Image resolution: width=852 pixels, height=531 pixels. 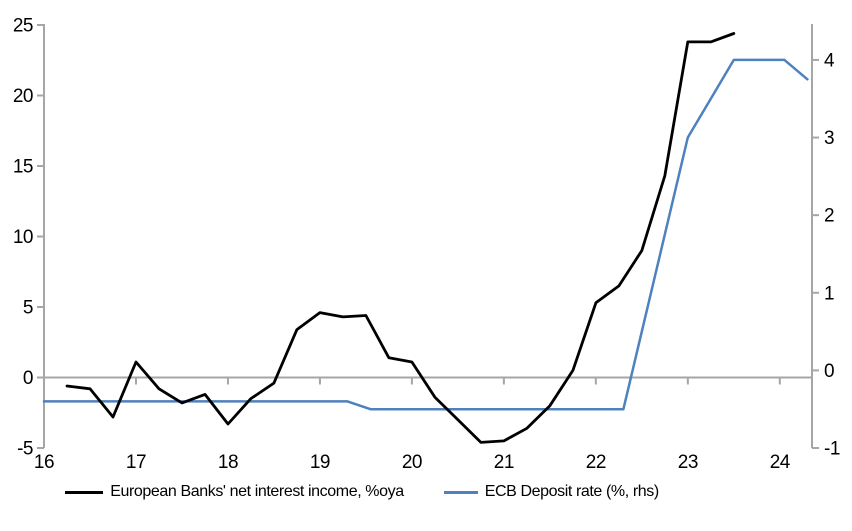 I want to click on blue-line-swatch, so click(x=460, y=492).